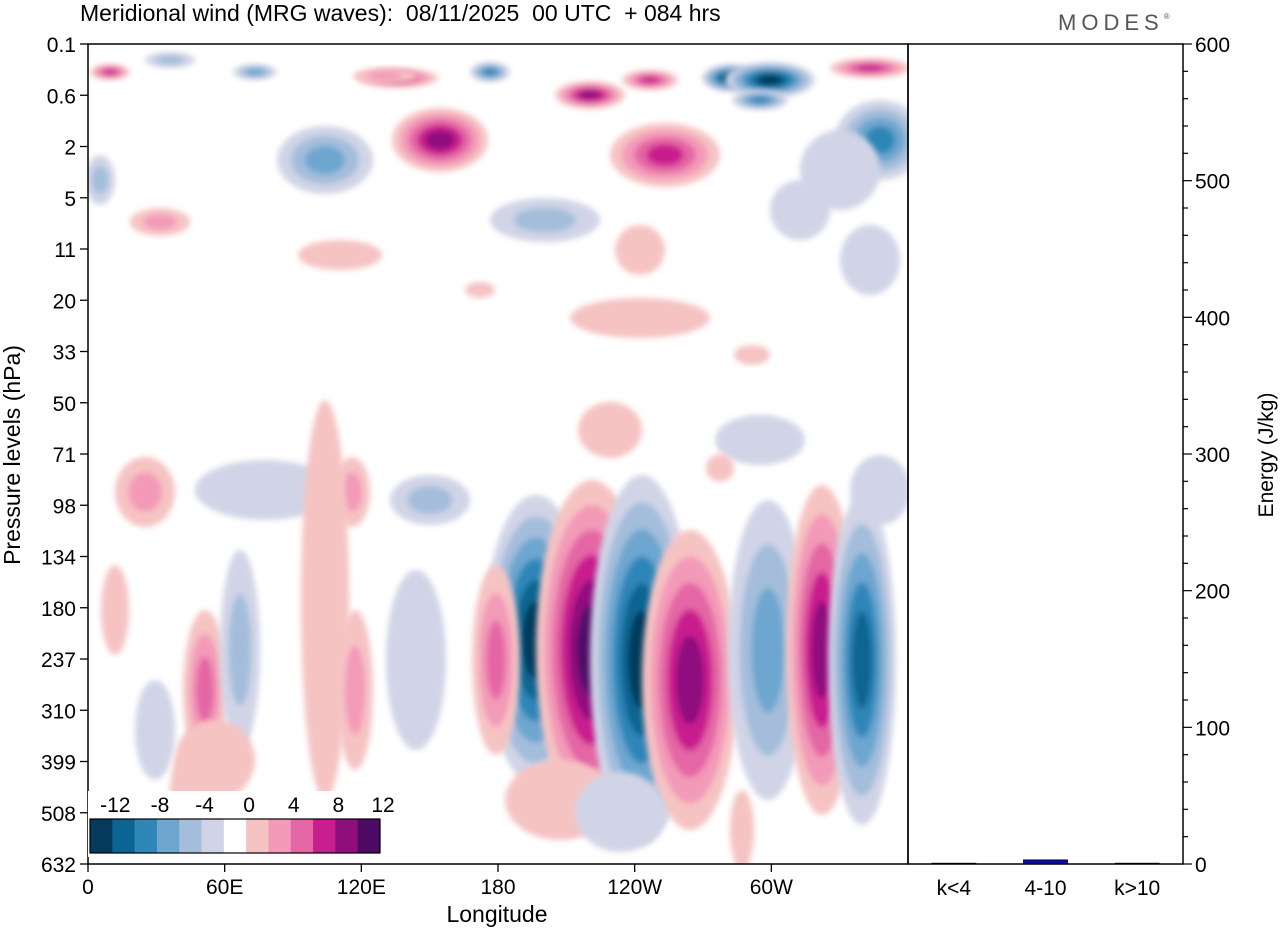 The width and height of the screenshot is (1280, 930). I want to click on colorbar-tick-label: -4, so click(204, 805).